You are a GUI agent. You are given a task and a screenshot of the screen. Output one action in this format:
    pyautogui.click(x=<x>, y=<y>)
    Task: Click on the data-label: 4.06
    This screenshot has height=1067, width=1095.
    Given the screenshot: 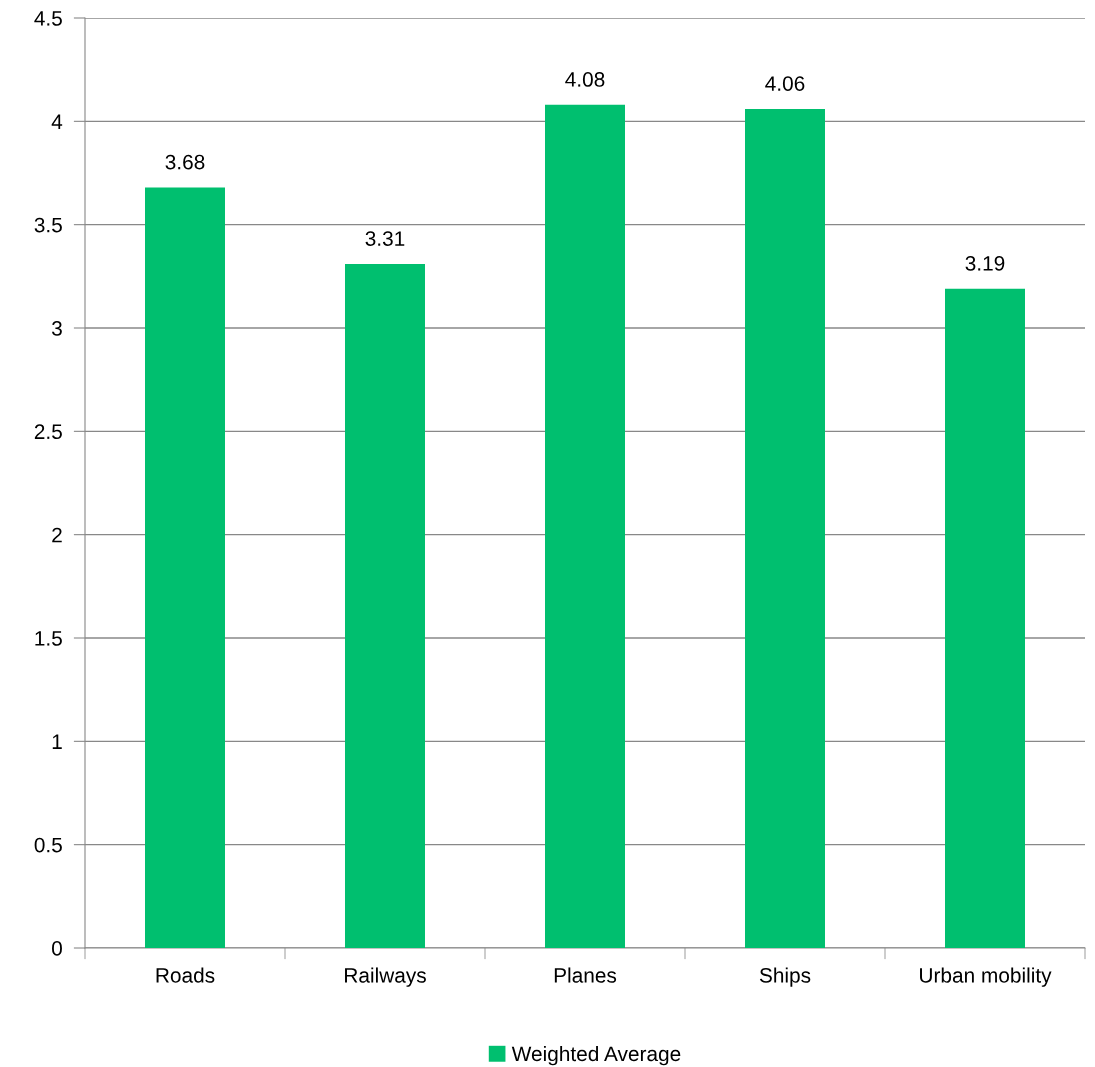 What is the action you would take?
    pyautogui.click(x=785, y=83)
    